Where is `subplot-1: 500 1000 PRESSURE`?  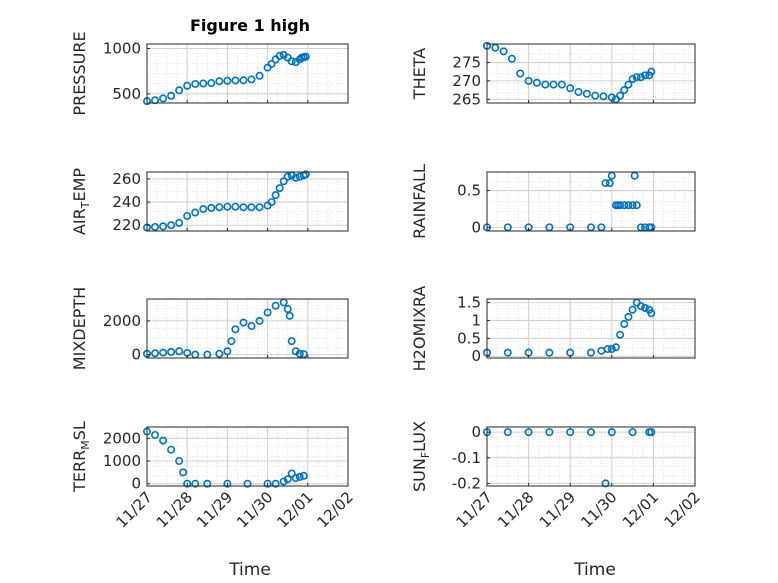
subplot-1: 500 1000 PRESSURE is located at coordinates (209, 73).